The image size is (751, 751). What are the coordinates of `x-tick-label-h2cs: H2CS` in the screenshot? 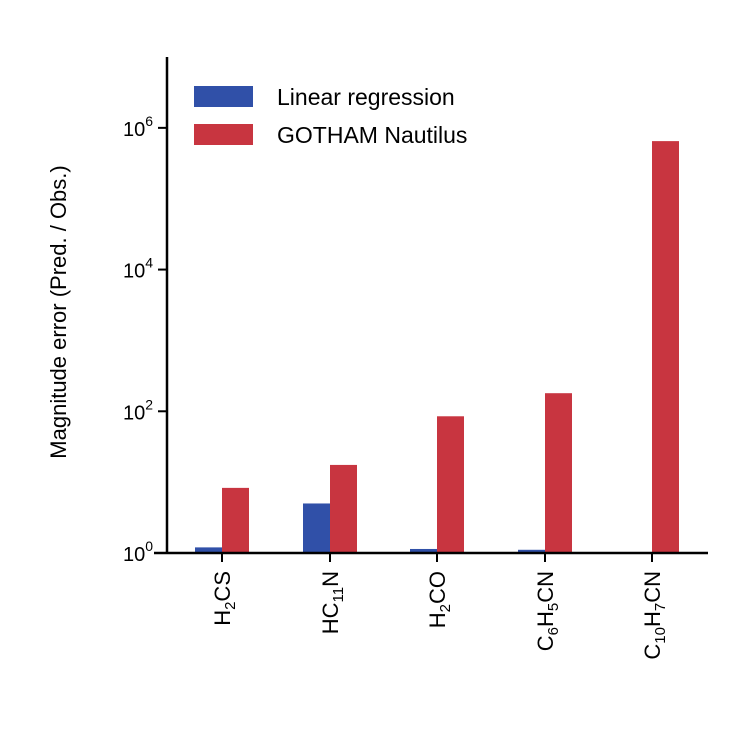 It's located at (224, 598).